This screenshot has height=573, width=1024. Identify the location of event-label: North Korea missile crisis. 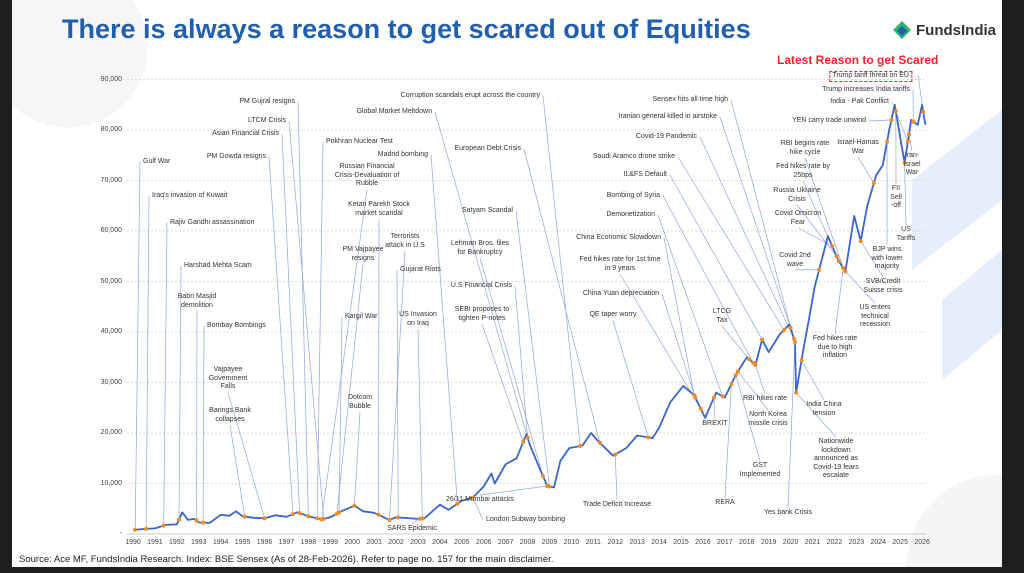
(768, 419).